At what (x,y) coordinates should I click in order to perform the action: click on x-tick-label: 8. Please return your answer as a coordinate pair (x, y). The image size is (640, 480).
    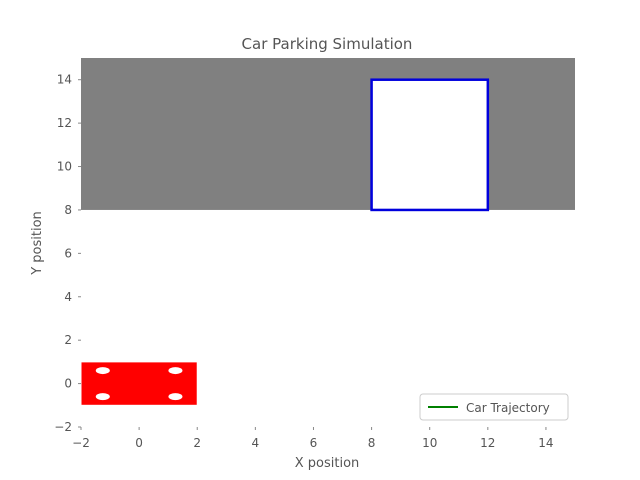
    Looking at the image, I should click on (372, 443).